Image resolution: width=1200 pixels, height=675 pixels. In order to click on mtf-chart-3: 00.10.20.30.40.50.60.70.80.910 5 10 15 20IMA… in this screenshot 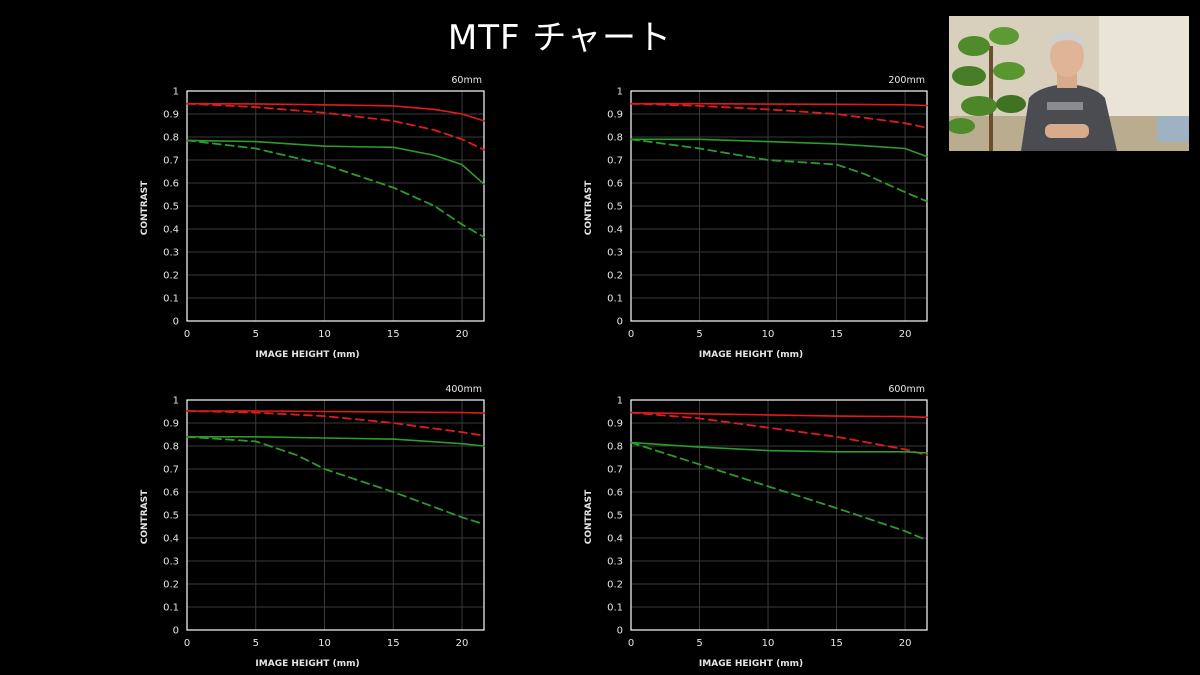, I will do `click(756, 526)`.